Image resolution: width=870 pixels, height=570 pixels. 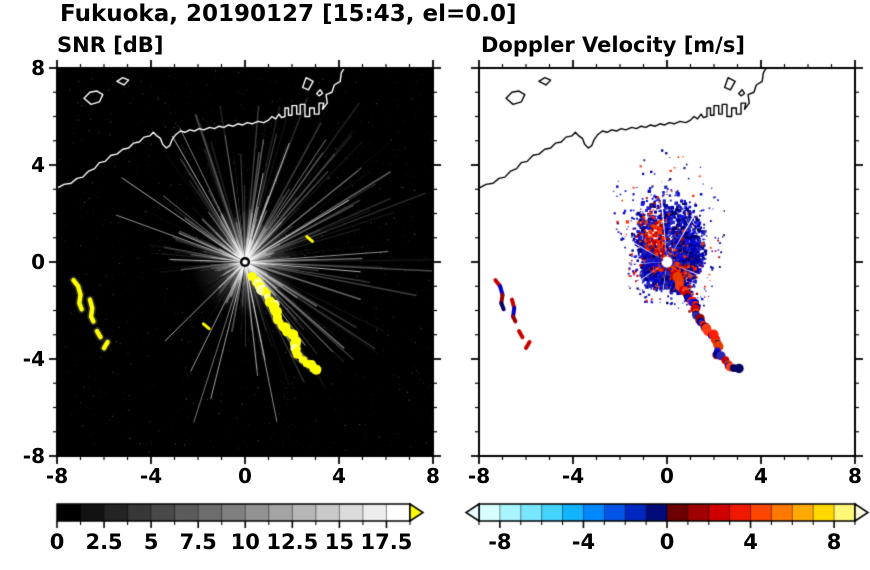 I want to click on y-tick-label: 8, so click(x=38, y=68).